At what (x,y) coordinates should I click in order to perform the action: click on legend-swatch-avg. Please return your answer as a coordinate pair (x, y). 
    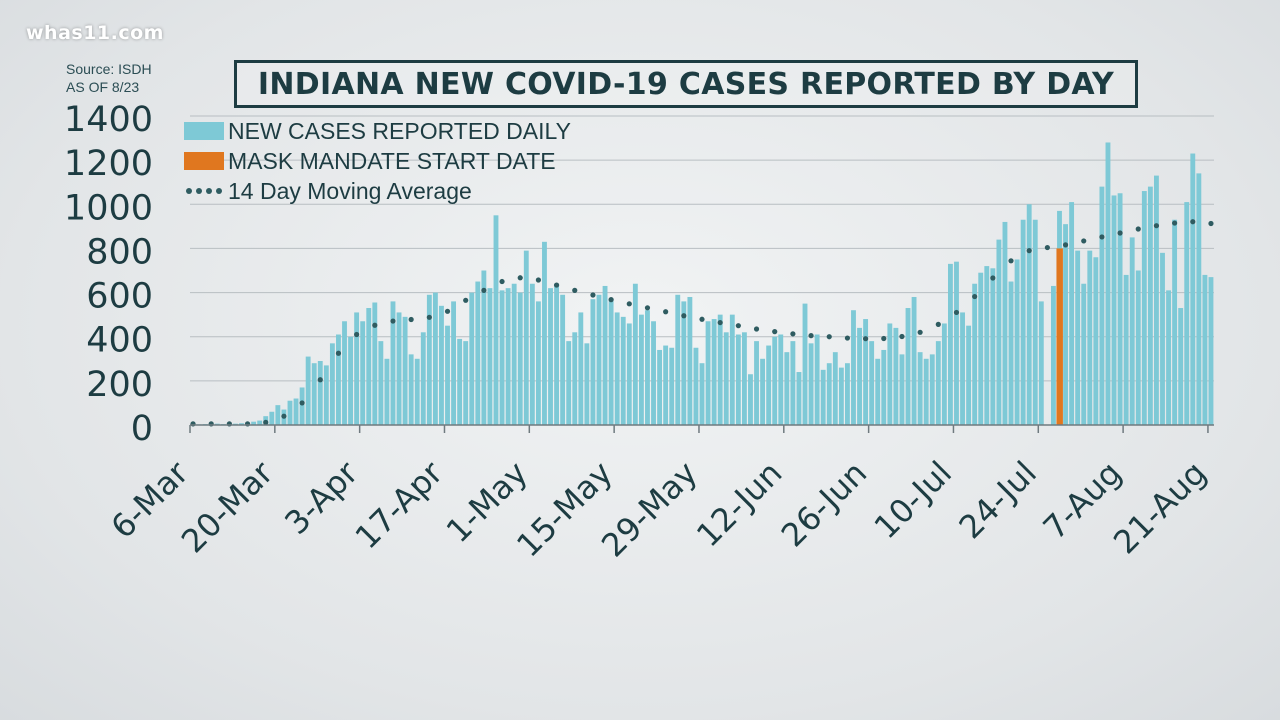
    Looking at the image, I should click on (204, 191).